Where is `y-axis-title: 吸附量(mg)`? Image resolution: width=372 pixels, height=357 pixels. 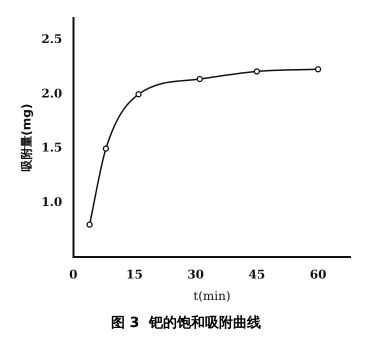
y-axis-title: 吸附量(mg) is located at coordinates (26, 138).